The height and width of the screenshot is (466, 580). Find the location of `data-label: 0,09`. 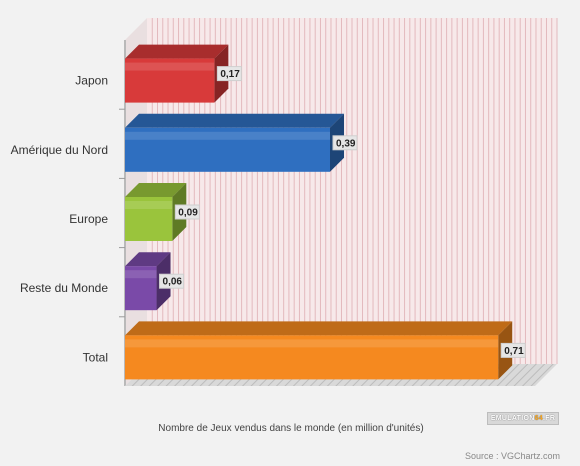

data-label: 0,09 is located at coordinates (188, 213).